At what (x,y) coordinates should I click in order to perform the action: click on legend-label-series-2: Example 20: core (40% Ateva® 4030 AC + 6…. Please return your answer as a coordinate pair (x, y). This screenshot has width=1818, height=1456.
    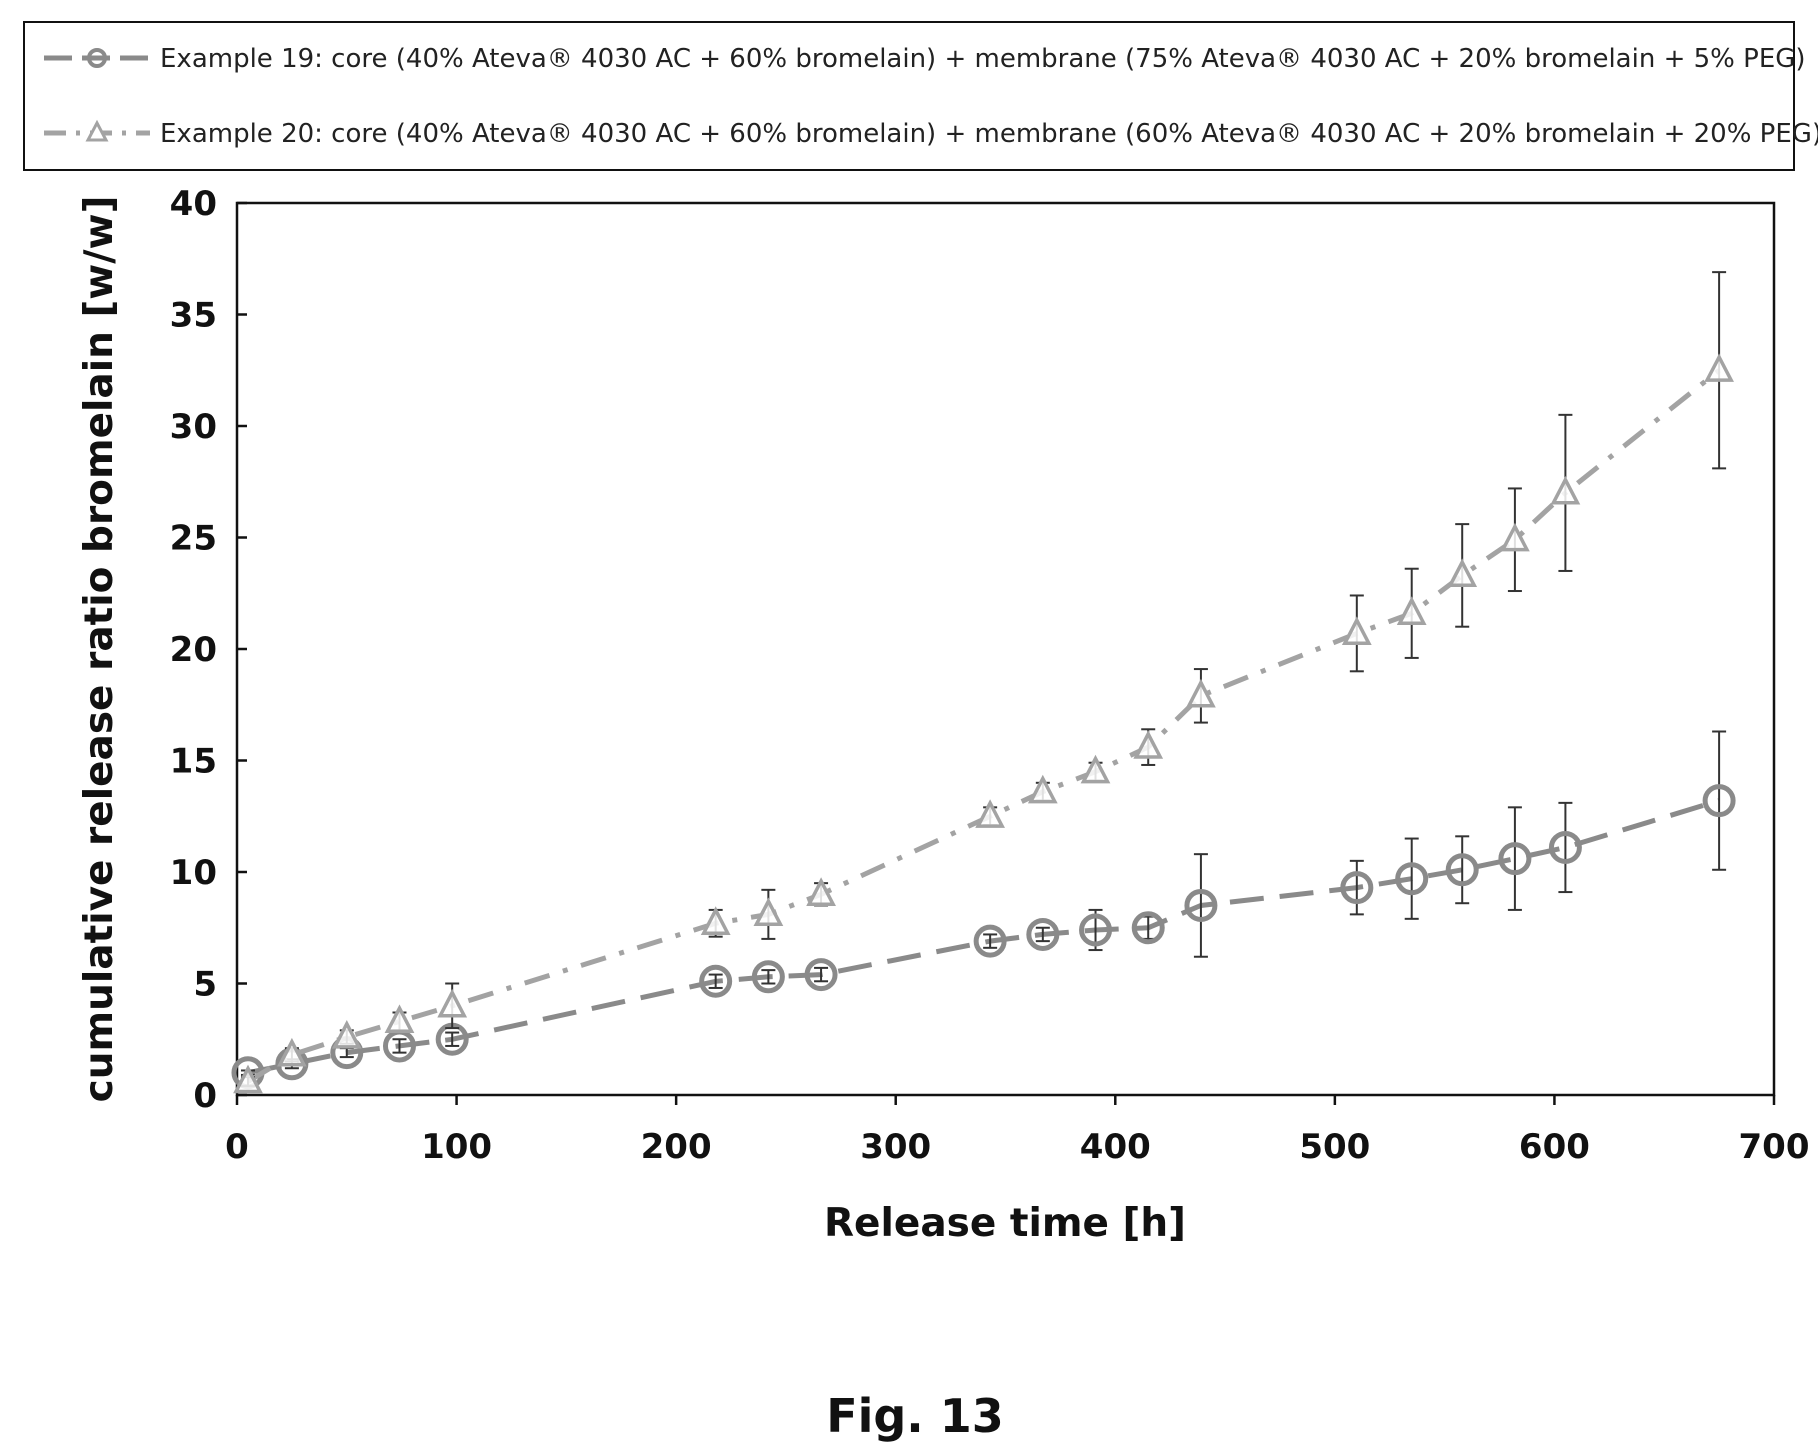
    Looking at the image, I should click on (989, 134).